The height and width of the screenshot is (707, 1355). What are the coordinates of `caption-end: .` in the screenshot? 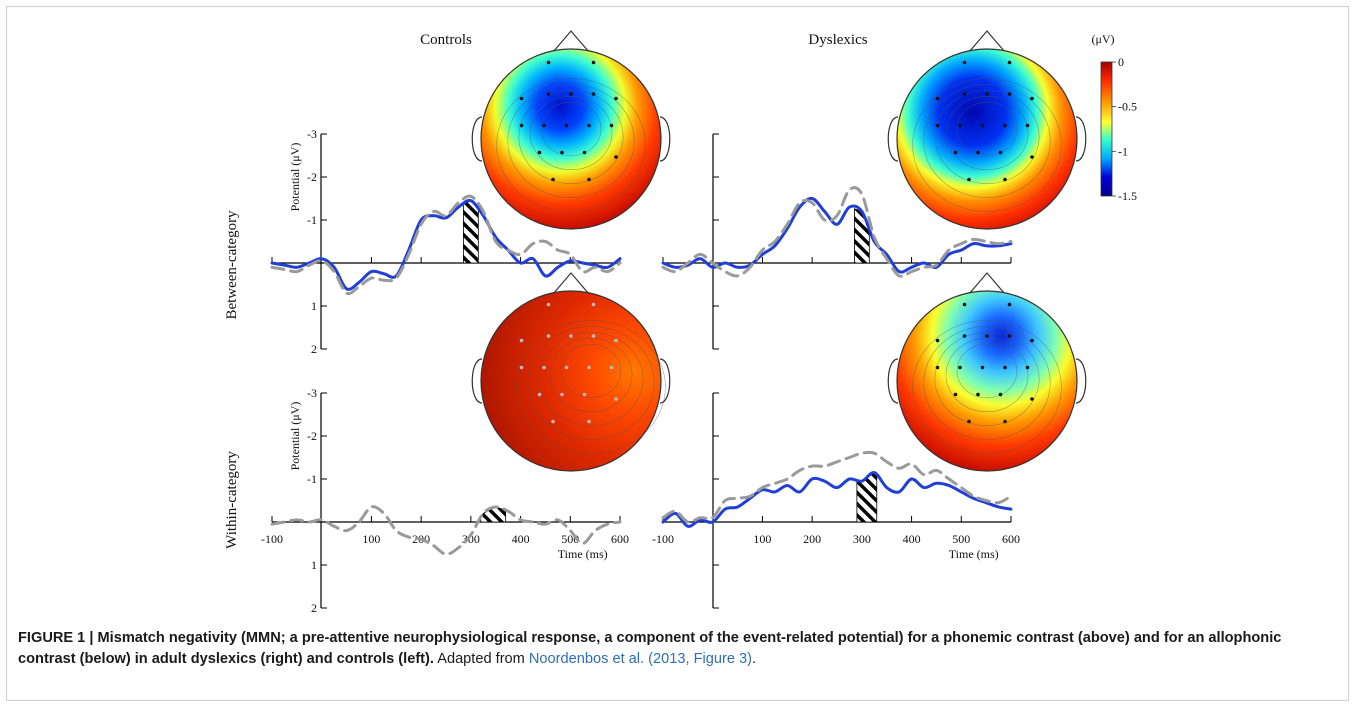 It's located at (754, 659).